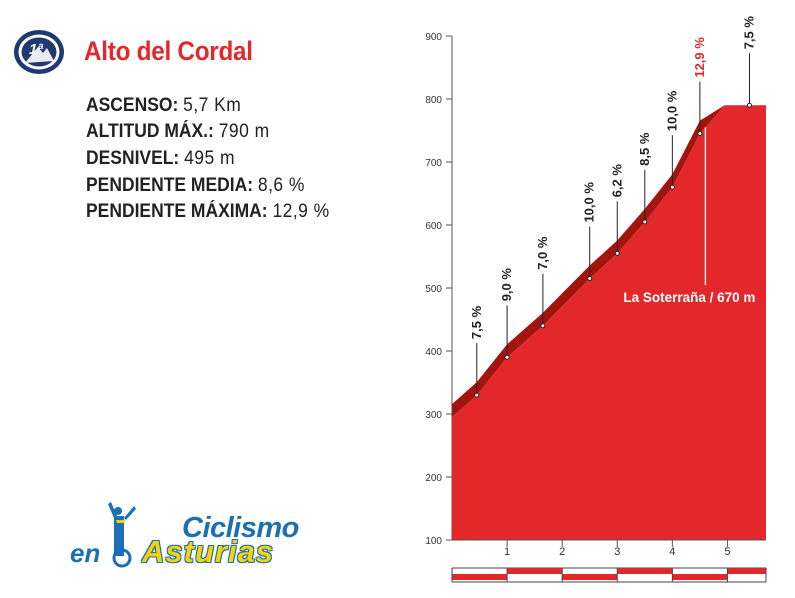 This screenshot has height=598, width=795. I want to click on stat-altitud: ALTITUD MÁX.: 790 m, so click(178, 132).